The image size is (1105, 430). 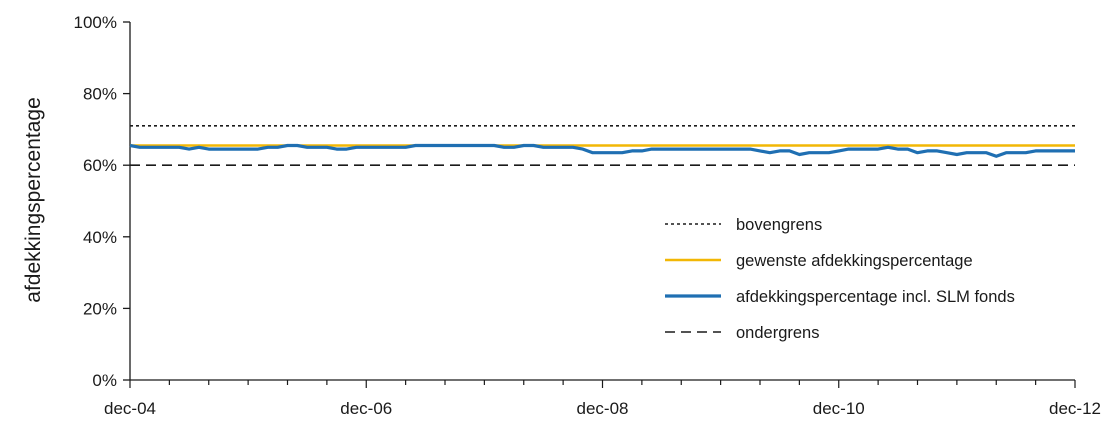 I want to click on series-group, so click(x=602, y=145).